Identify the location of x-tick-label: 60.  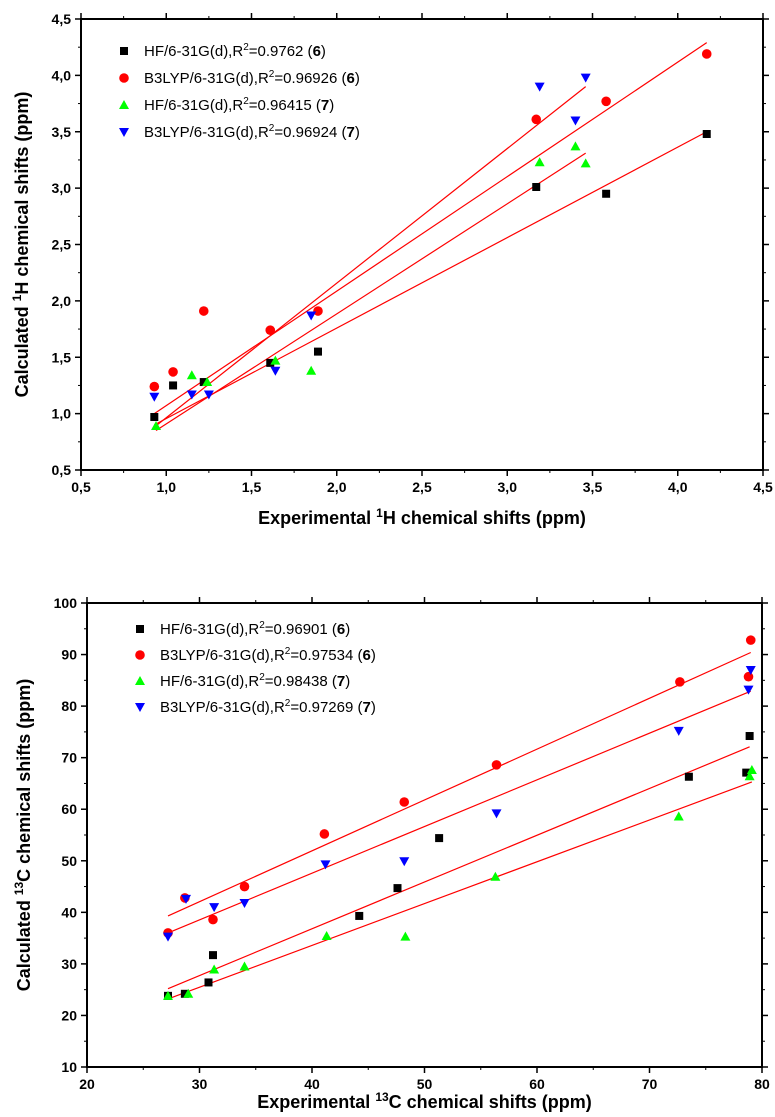
(537, 1084).